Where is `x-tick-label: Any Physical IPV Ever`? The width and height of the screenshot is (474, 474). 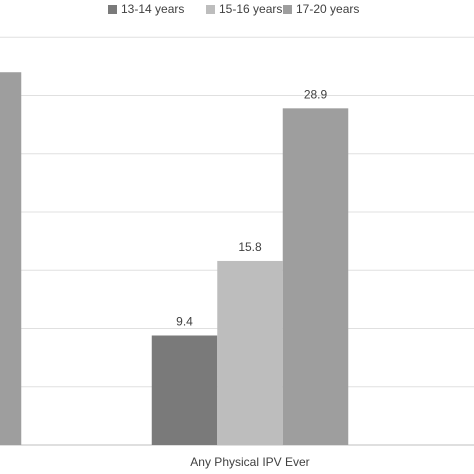 x-tick-label: Any Physical IPV Ever is located at coordinates (249, 462).